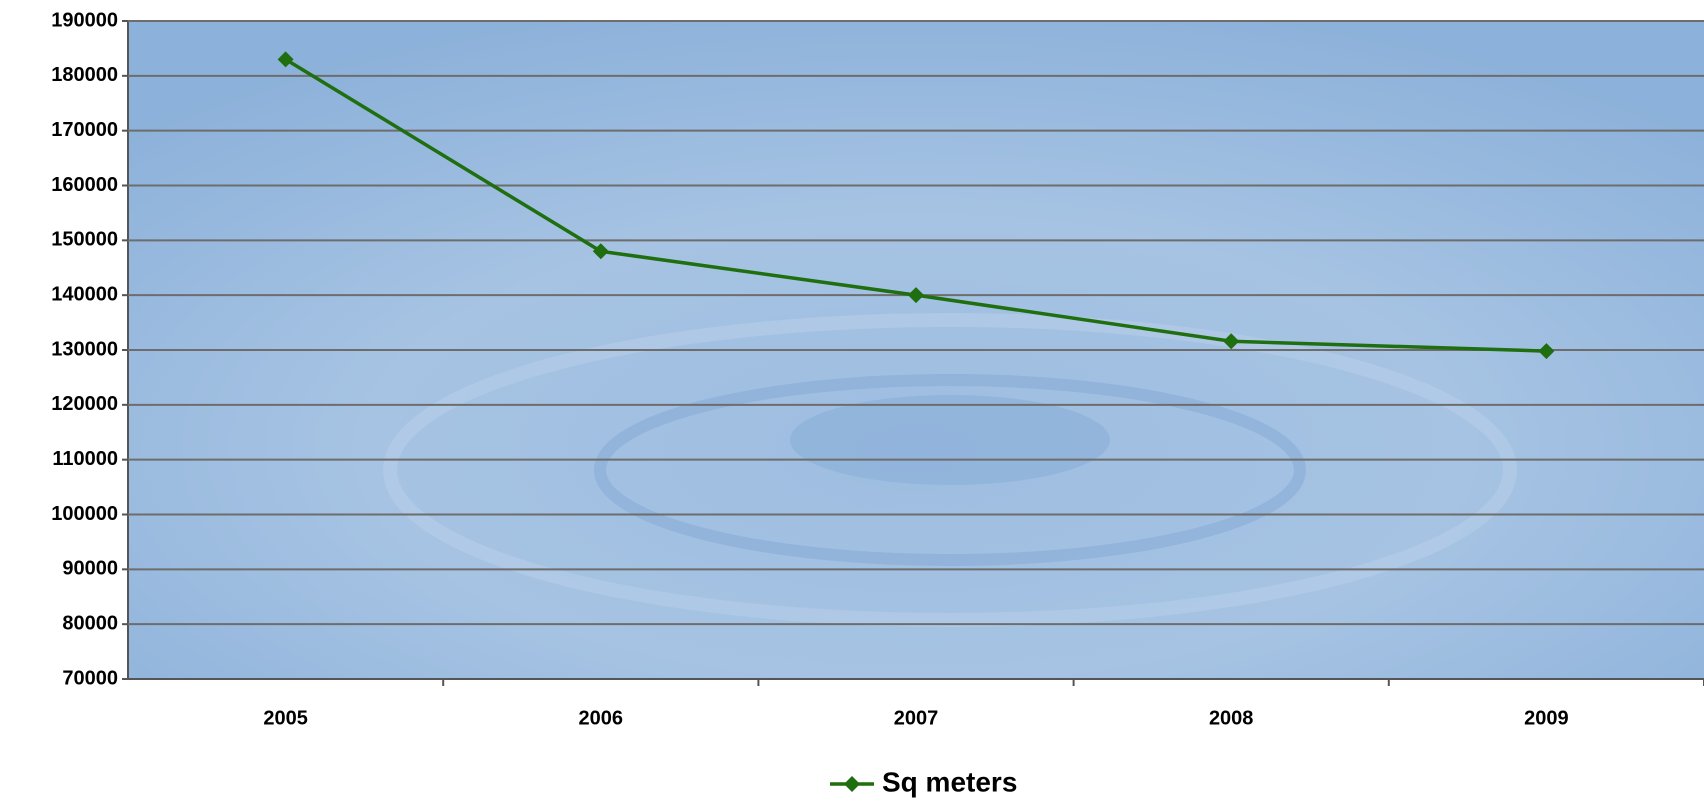 The image size is (1704, 803). What do you see at coordinates (1231, 718) in the screenshot?
I see `x-tick-label: 2008` at bounding box center [1231, 718].